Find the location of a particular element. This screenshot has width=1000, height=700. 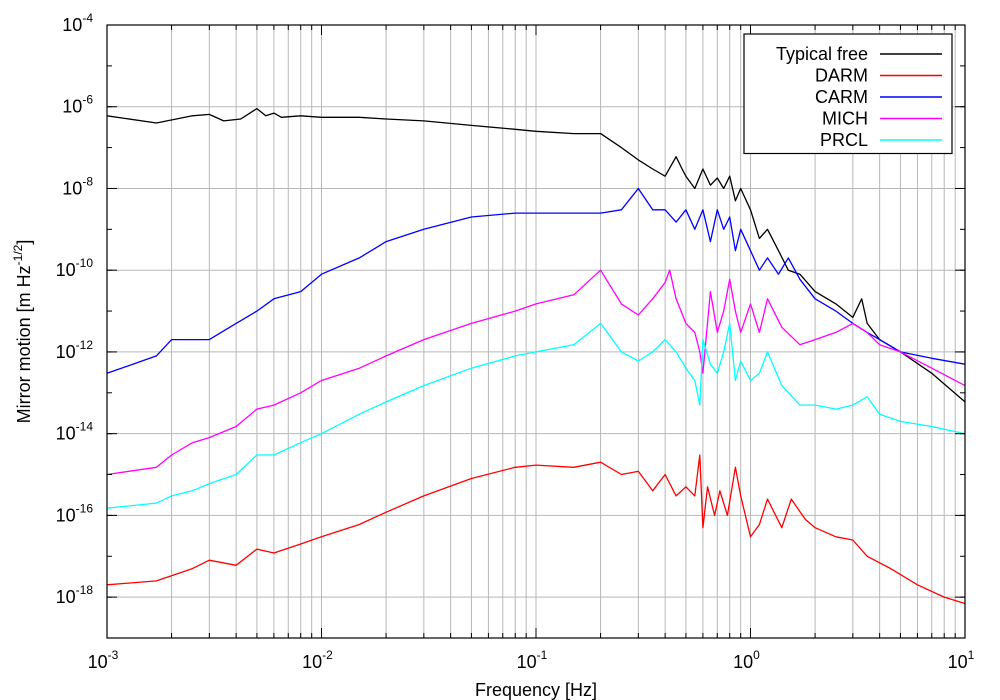

legend-label: Typical free is located at coordinates (822, 54).